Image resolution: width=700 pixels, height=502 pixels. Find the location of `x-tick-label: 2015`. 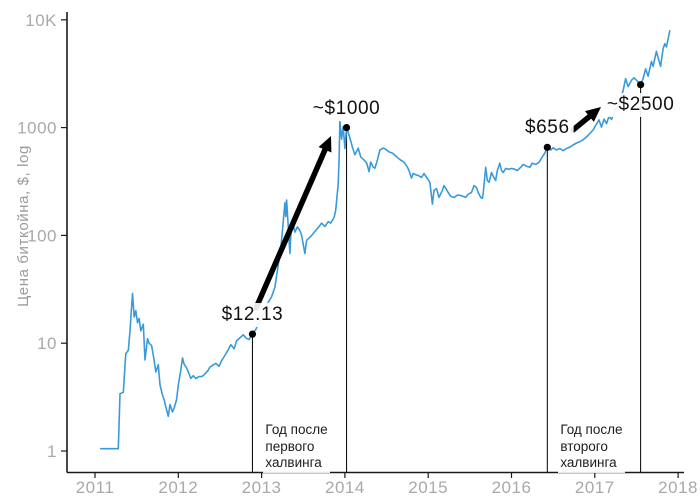

x-tick-label: 2015 is located at coordinates (428, 487).